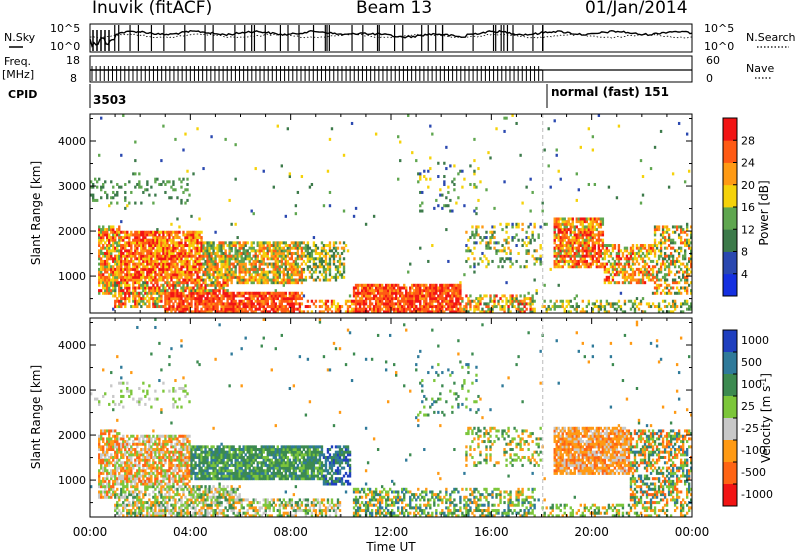 Image resolution: width=800 pixels, height=554 pixels. Describe the element at coordinates (730, 129) in the screenshot. I see `colorbar-segment` at that location.